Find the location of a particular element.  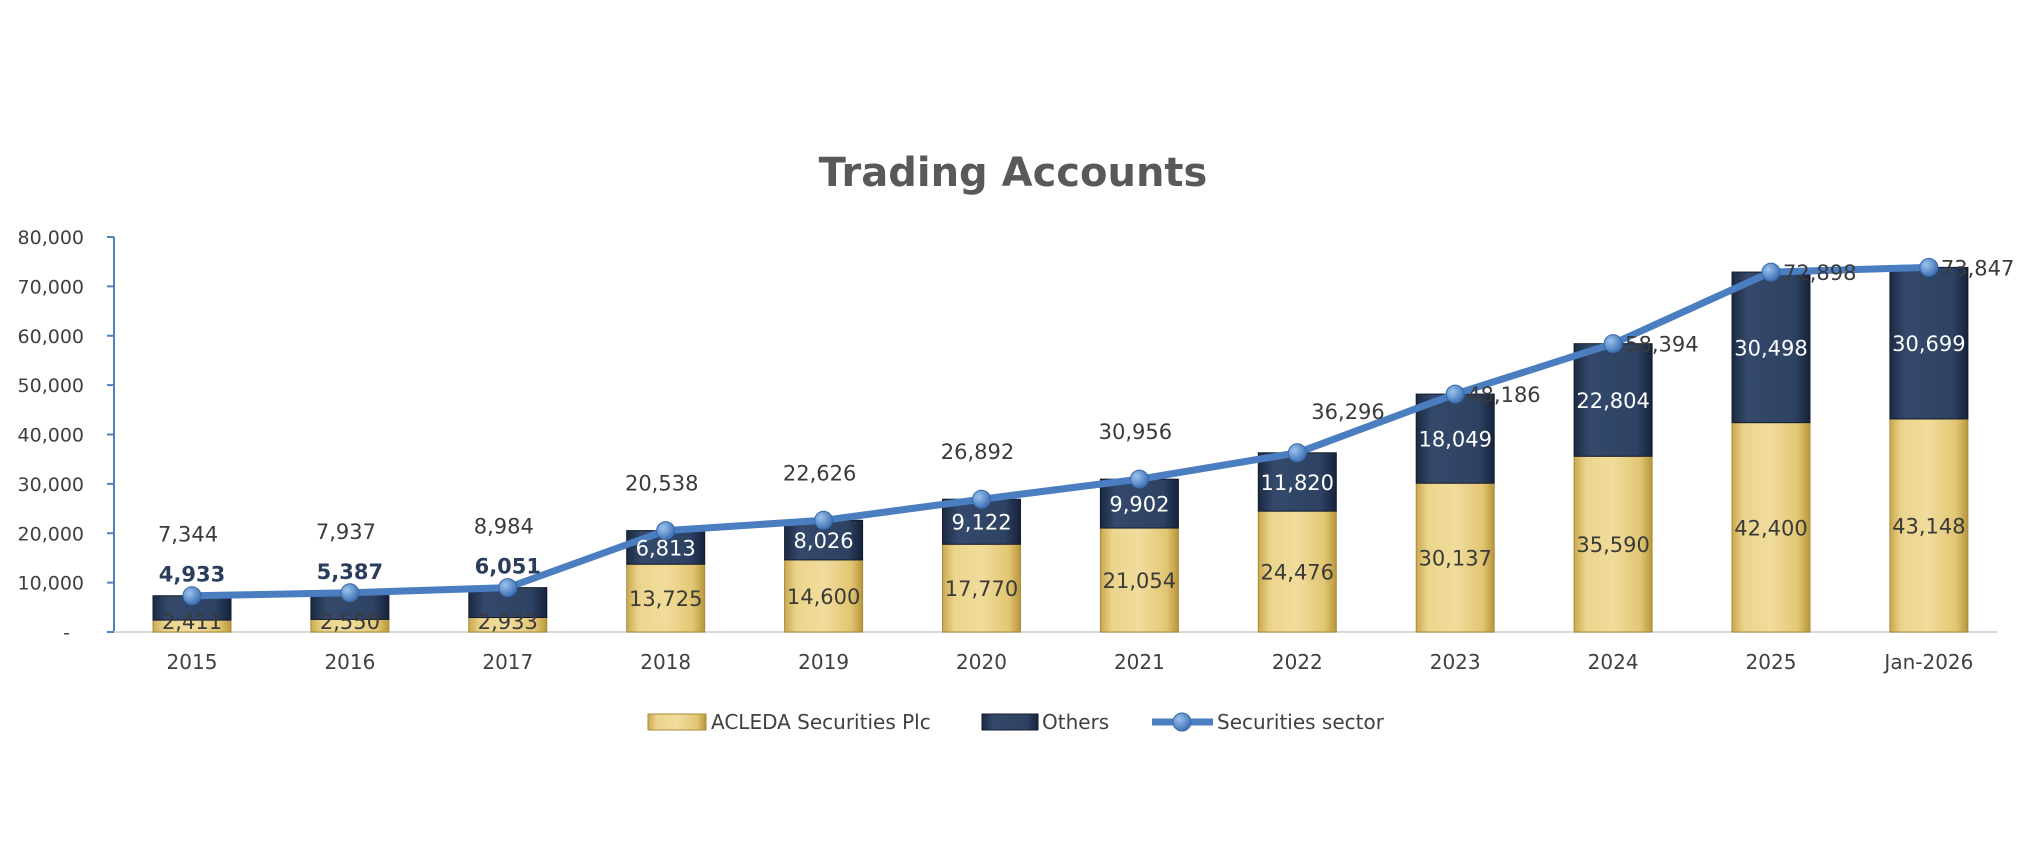

chart-title: Trading Accounts is located at coordinates (1013, 173).